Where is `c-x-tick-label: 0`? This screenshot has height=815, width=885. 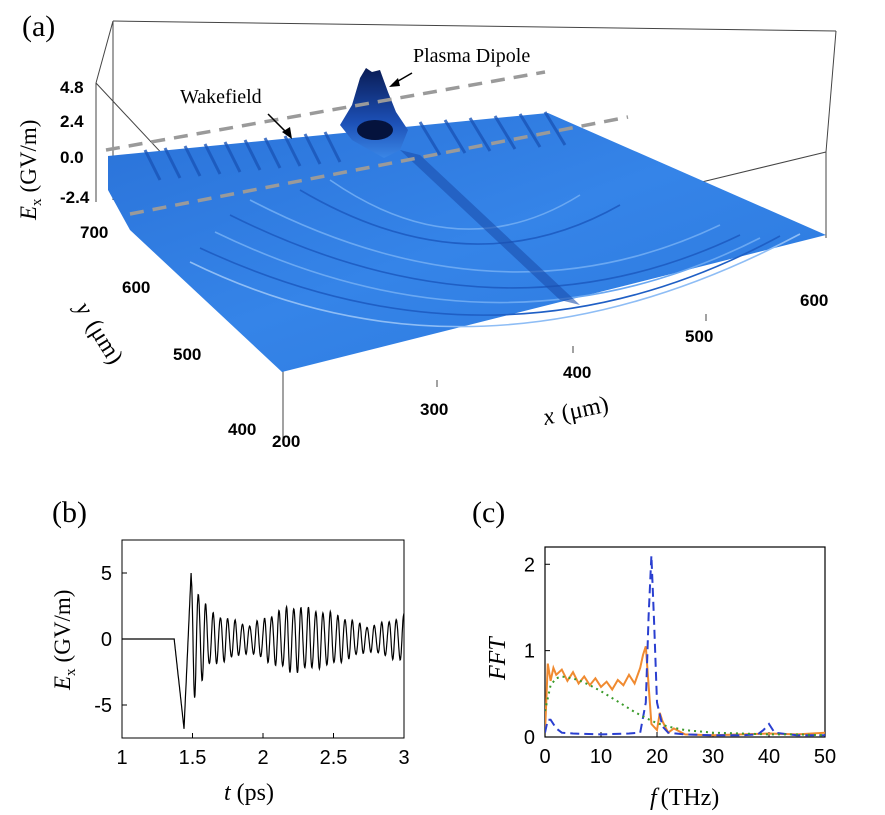 c-x-tick-label: 0 is located at coordinates (544, 757).